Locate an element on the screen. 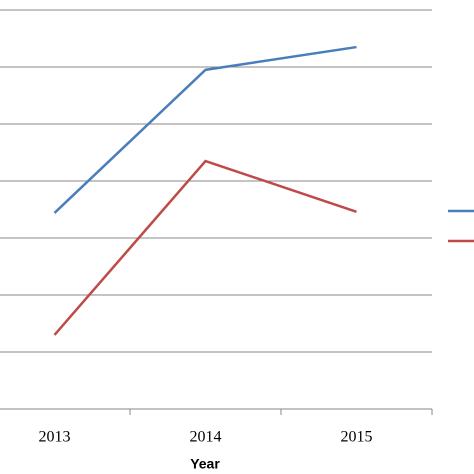  x-tick-label: 2013 is located at coordinates (55, 437).